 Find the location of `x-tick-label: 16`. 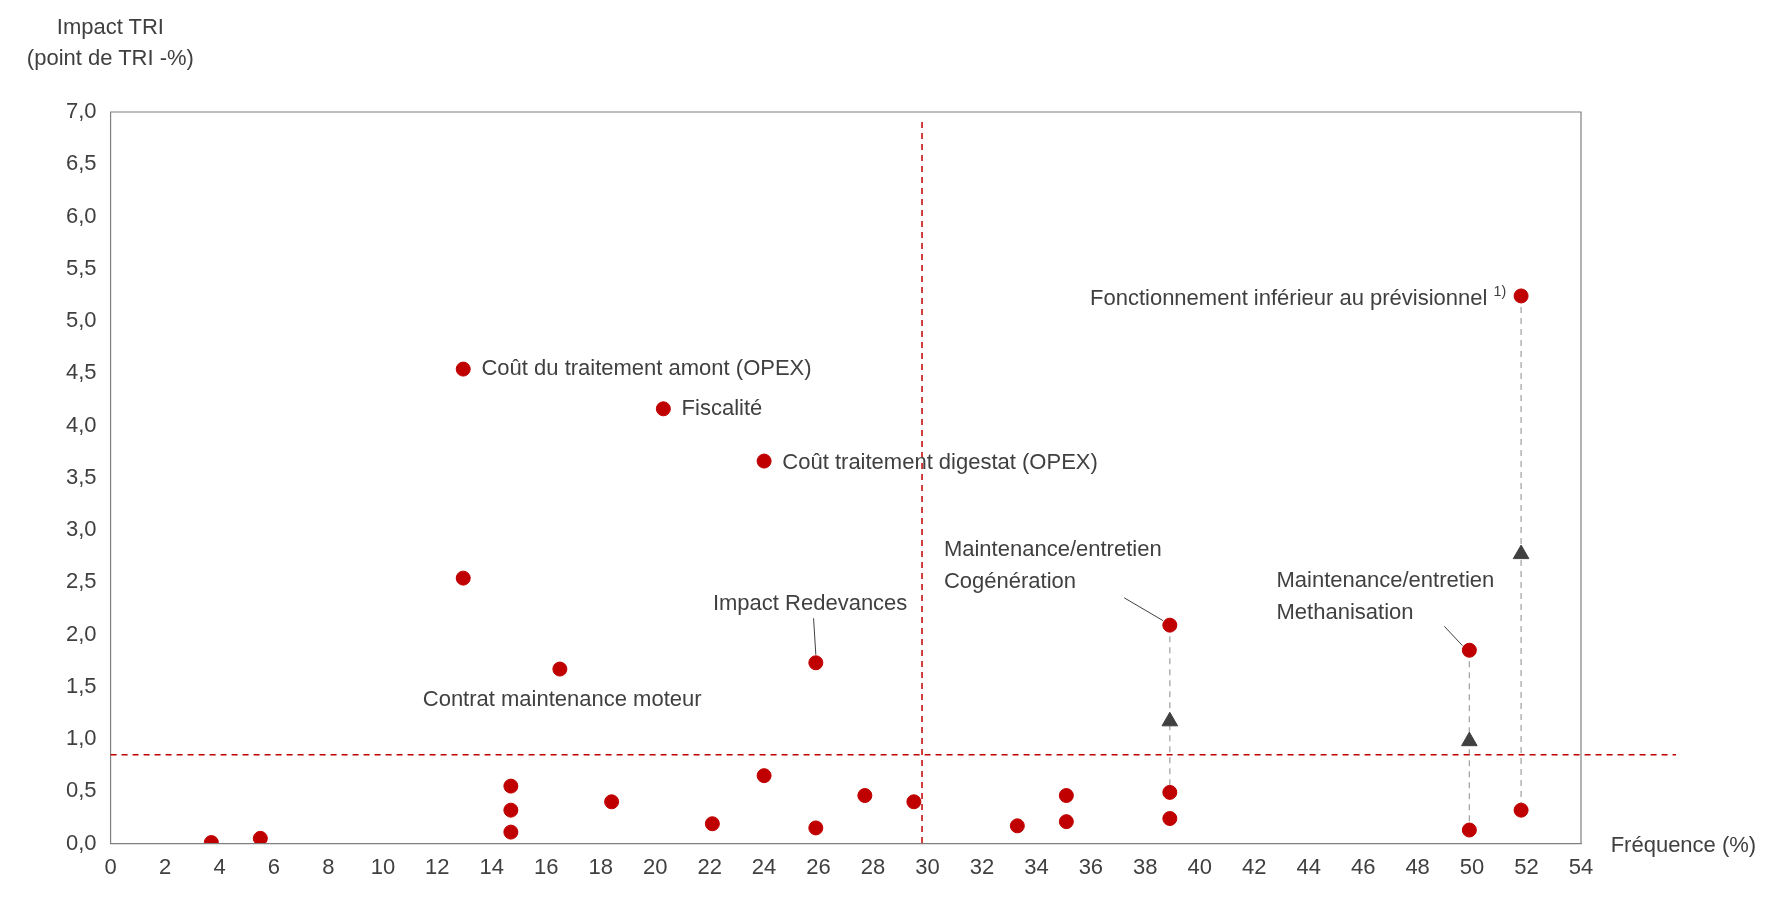

x-tick-label: 16 is located at coordinates (546, 866).